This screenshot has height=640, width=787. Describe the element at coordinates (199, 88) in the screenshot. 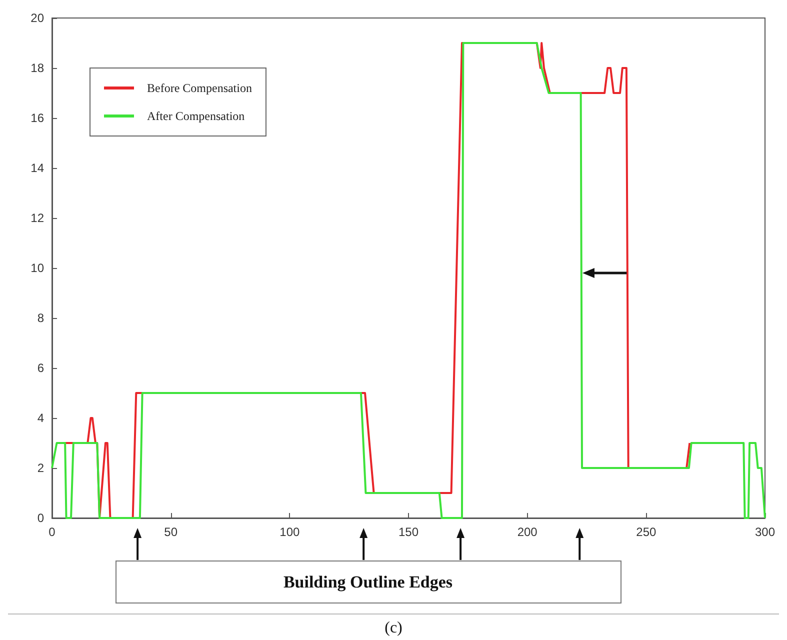

I see `legend-label: Before Compensation` at that location.